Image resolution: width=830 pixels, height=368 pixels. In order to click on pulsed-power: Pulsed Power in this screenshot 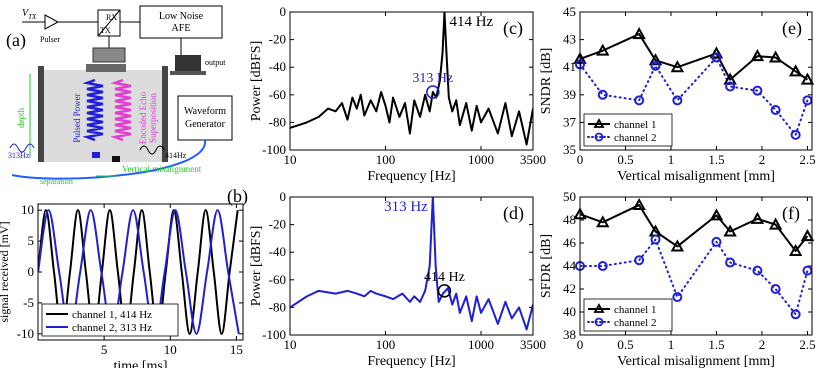, I will do `click(77, 117)`.